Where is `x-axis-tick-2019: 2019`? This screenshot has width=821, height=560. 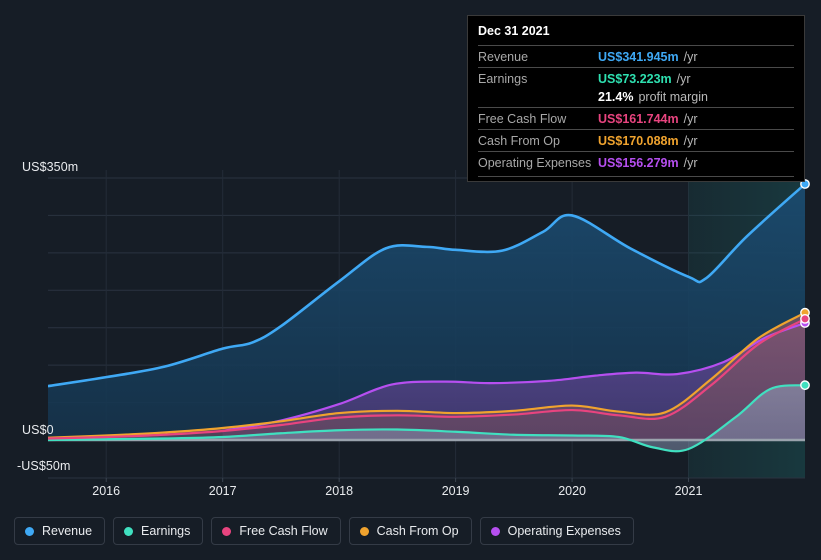 x-axis-tick-2019: 2019 is located at coordinates (455, 491).